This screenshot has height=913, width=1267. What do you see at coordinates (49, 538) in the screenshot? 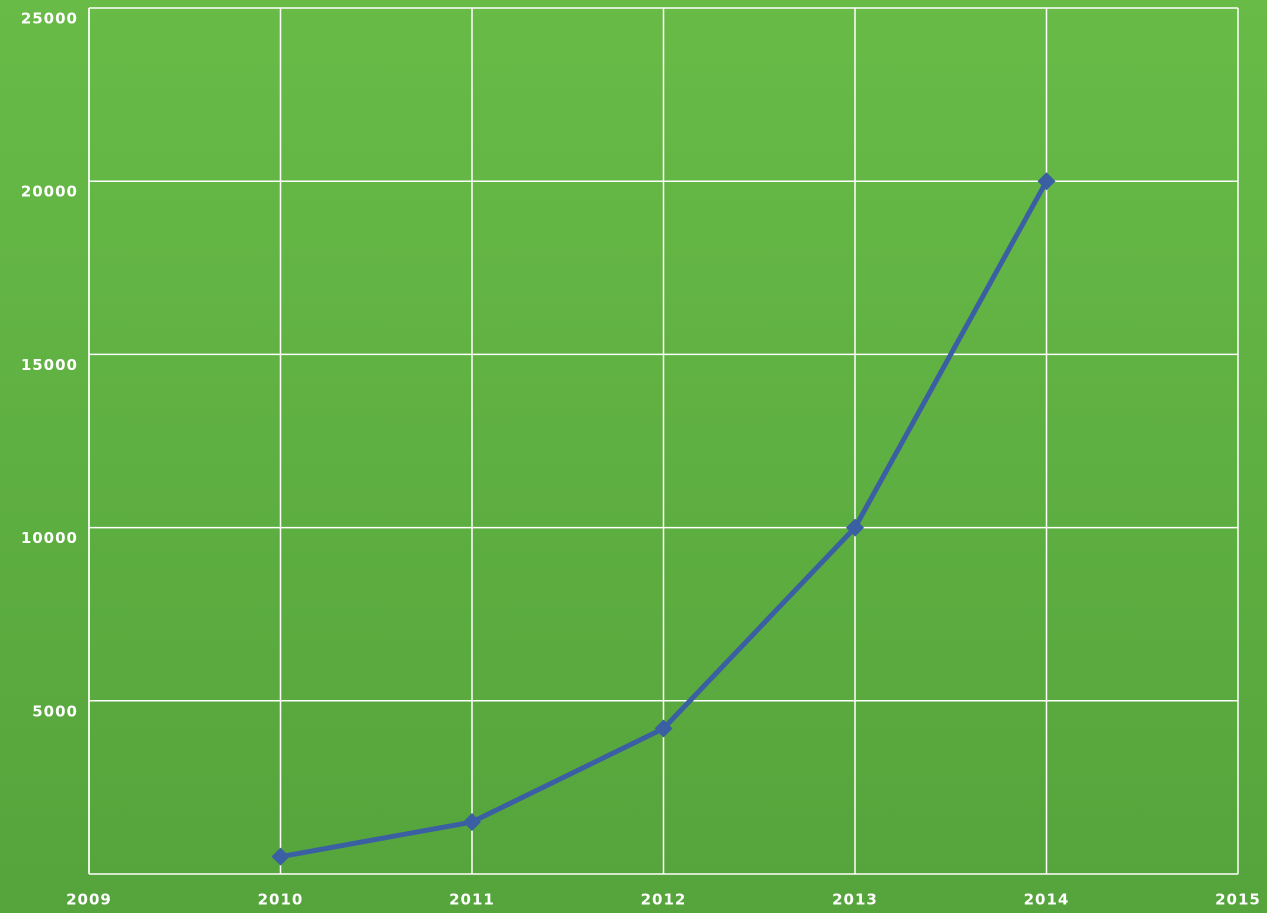
I see `y-tick-label: 10000` at bounding box center [49, 538].